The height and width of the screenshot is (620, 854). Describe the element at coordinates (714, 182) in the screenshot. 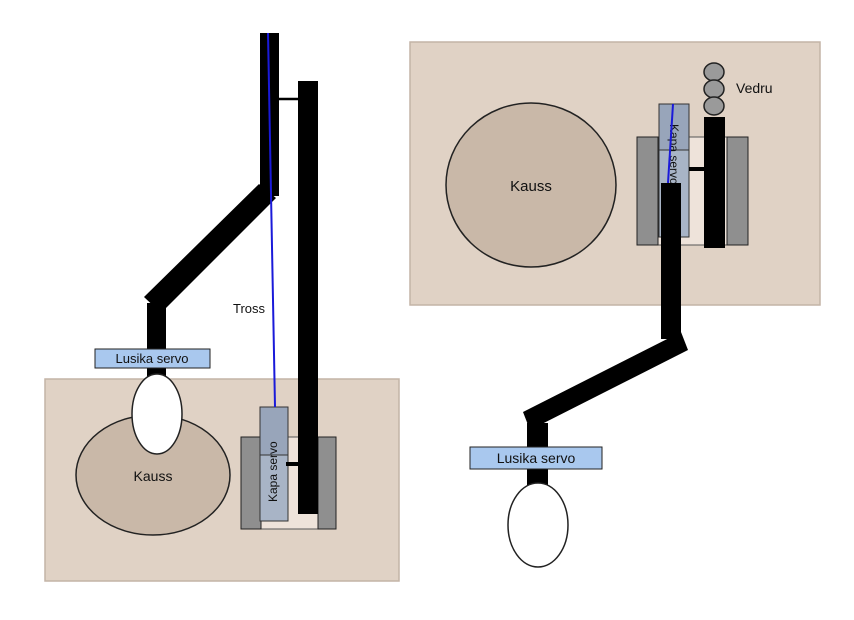

I see `right-bucket-post` at that location.